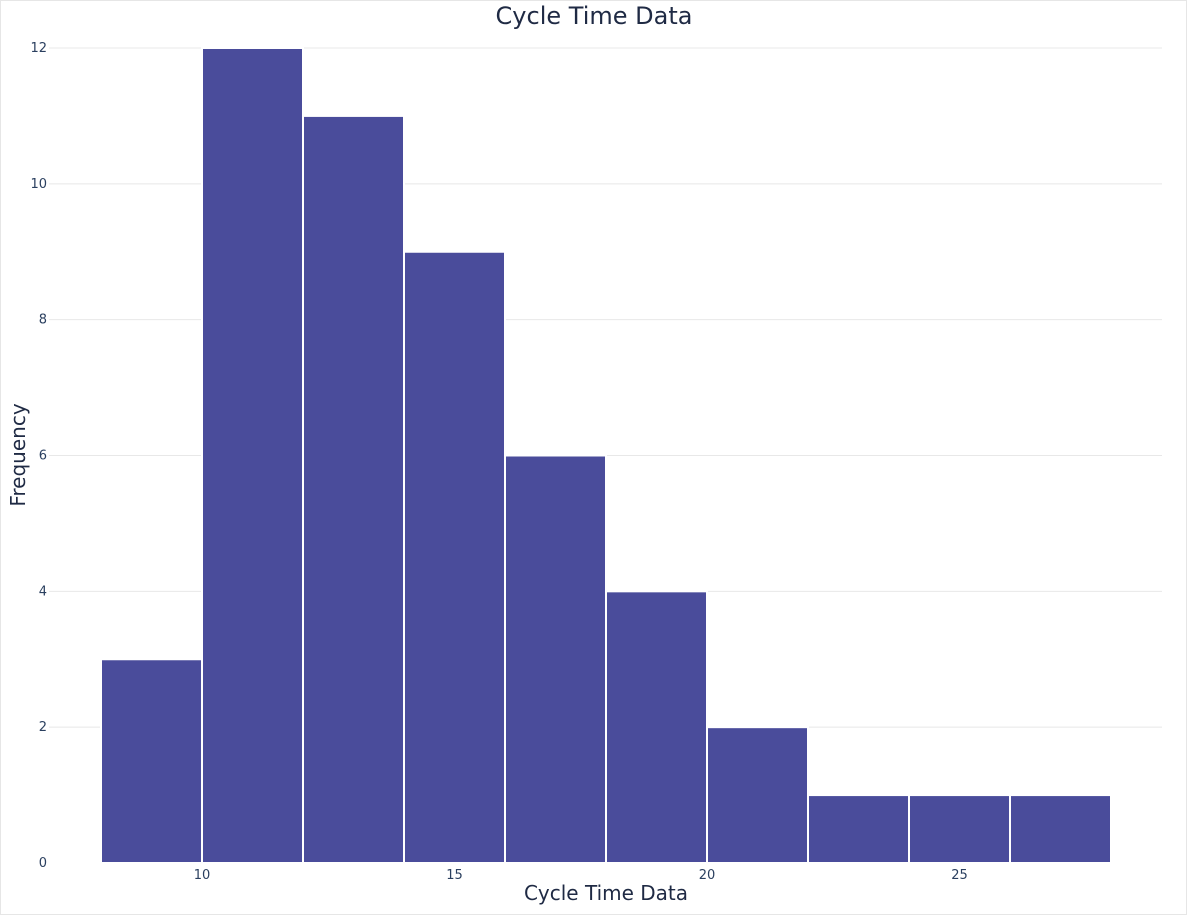 This screenshot has width=1187, height=916. I want to click on y-tick-label: 8, so click(43, 320).